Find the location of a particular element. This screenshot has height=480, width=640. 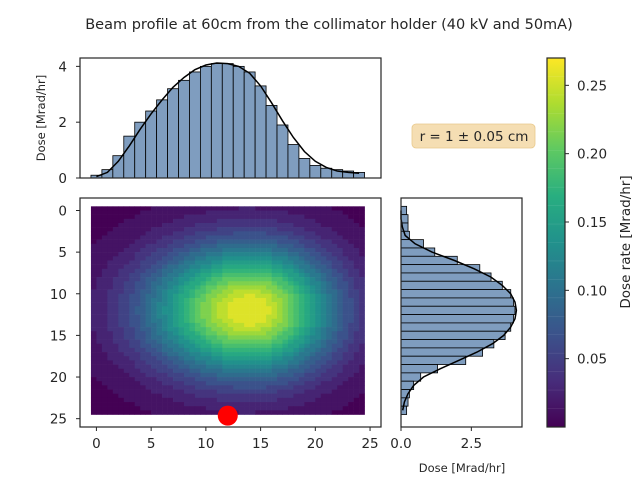

right-bar is located at coordinates (429, 260).